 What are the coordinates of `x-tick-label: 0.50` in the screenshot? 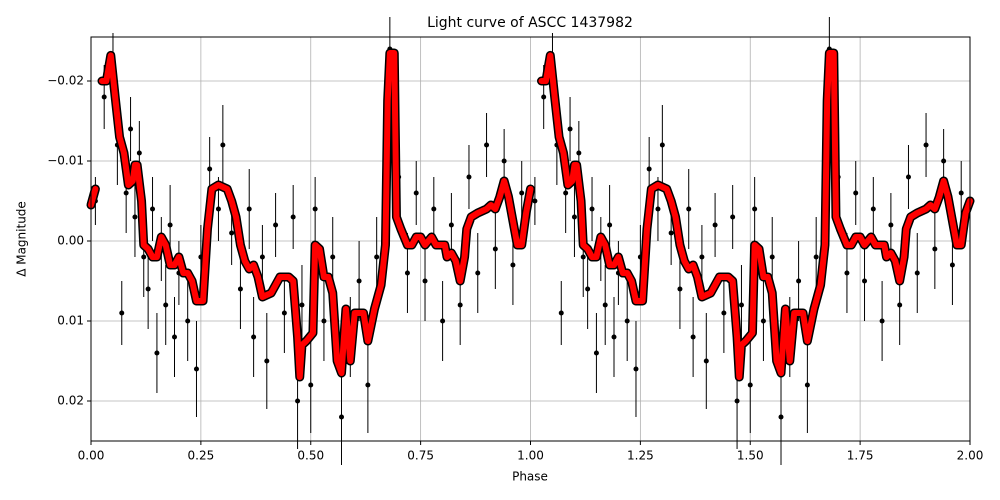 It's located at (310, 456).